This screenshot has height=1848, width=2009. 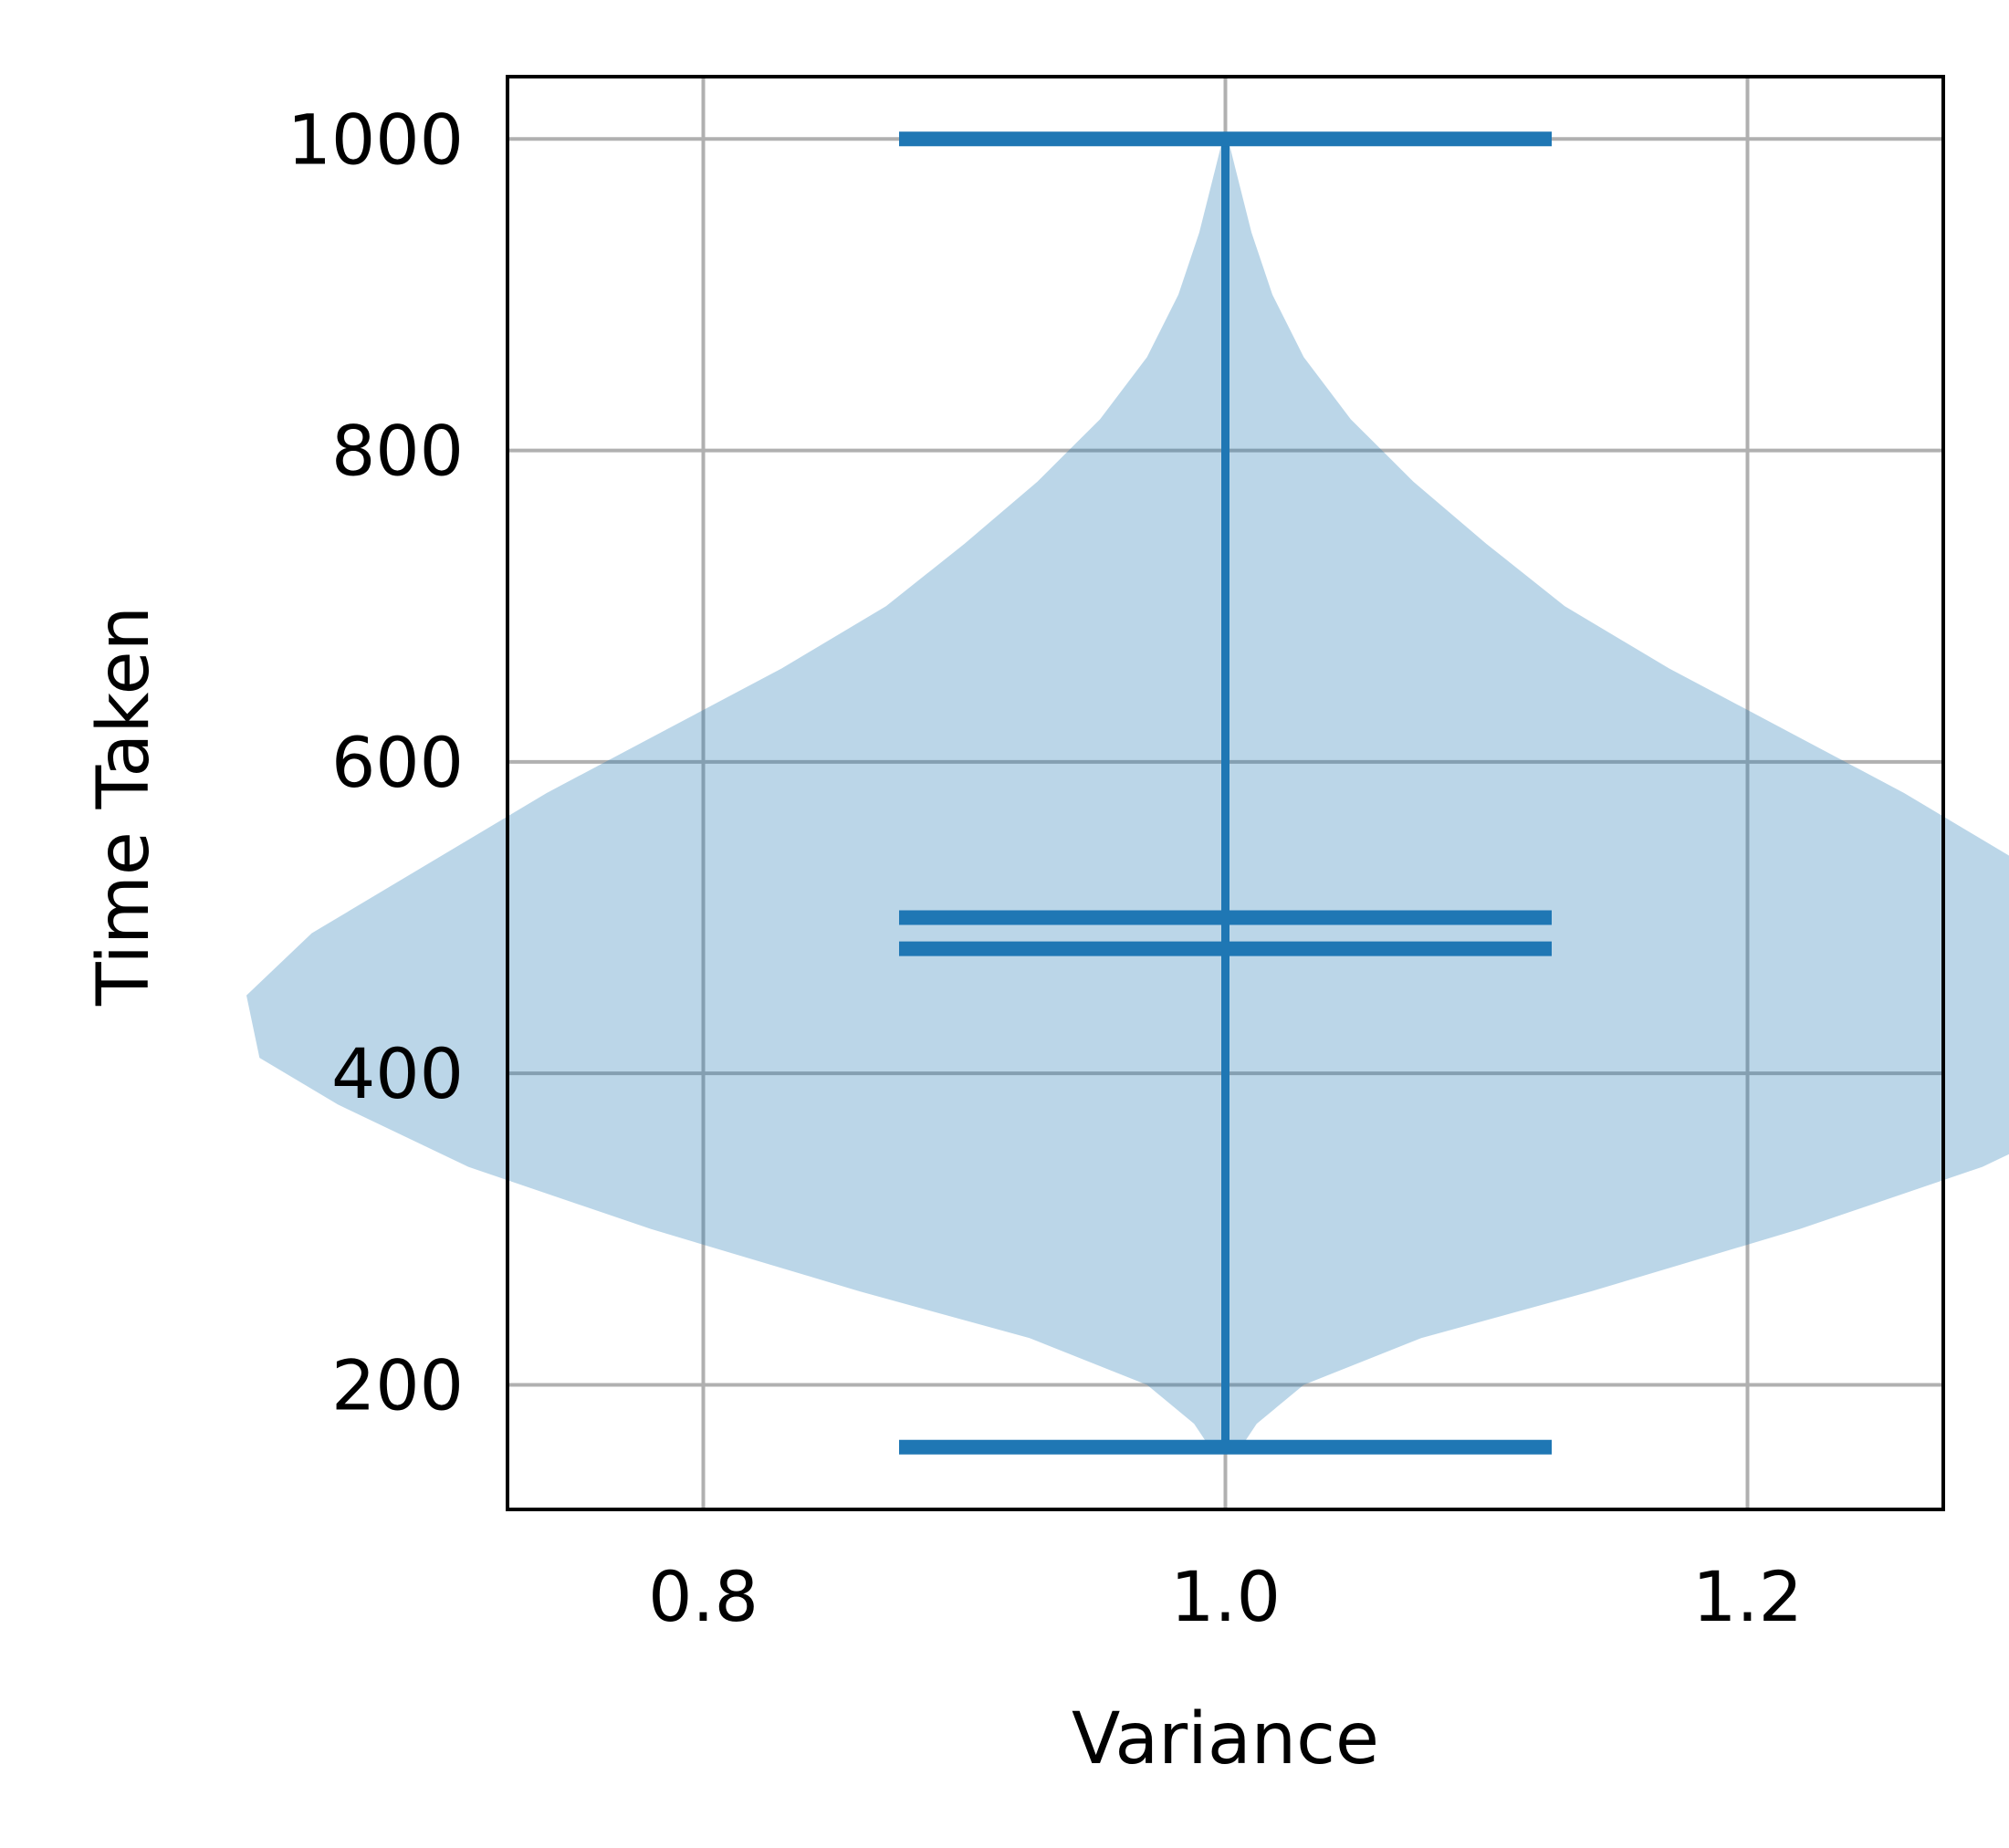 I want to click on y-tick-labels: 200 400 600 800 1000, so click(x=376, y=762).